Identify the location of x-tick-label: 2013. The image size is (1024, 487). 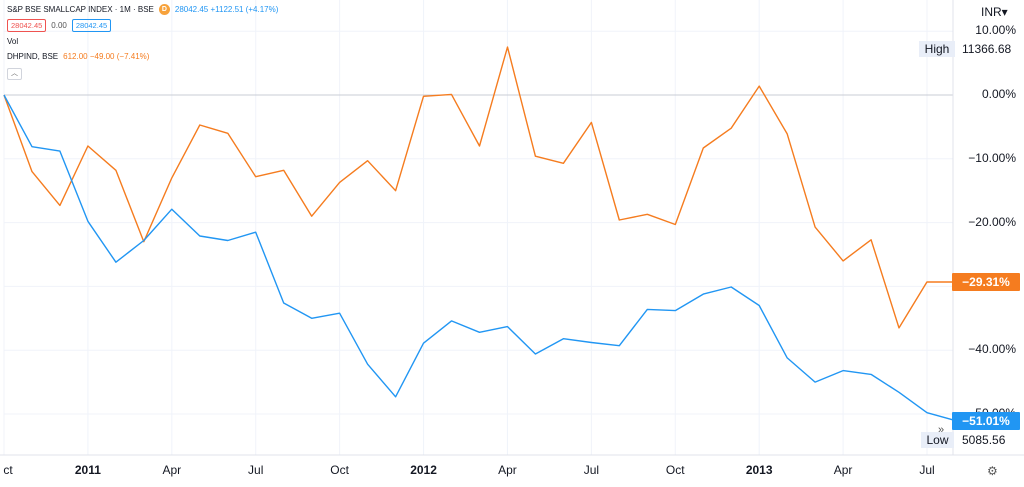
(759, 470).